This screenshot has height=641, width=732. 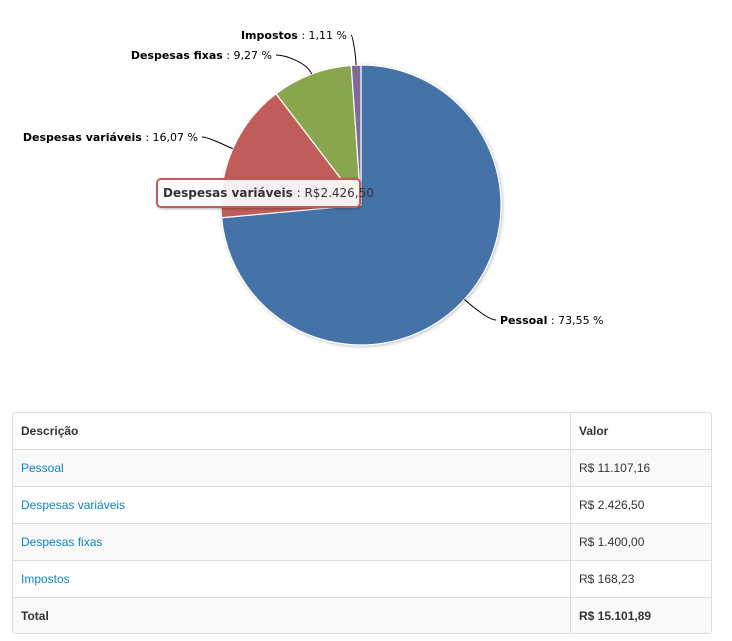 What do you see at coordinates (62, 542) in the screenshot?
I see `row-link-despesas-fixas: Despesas fixas` at bounding box center [62, 542].